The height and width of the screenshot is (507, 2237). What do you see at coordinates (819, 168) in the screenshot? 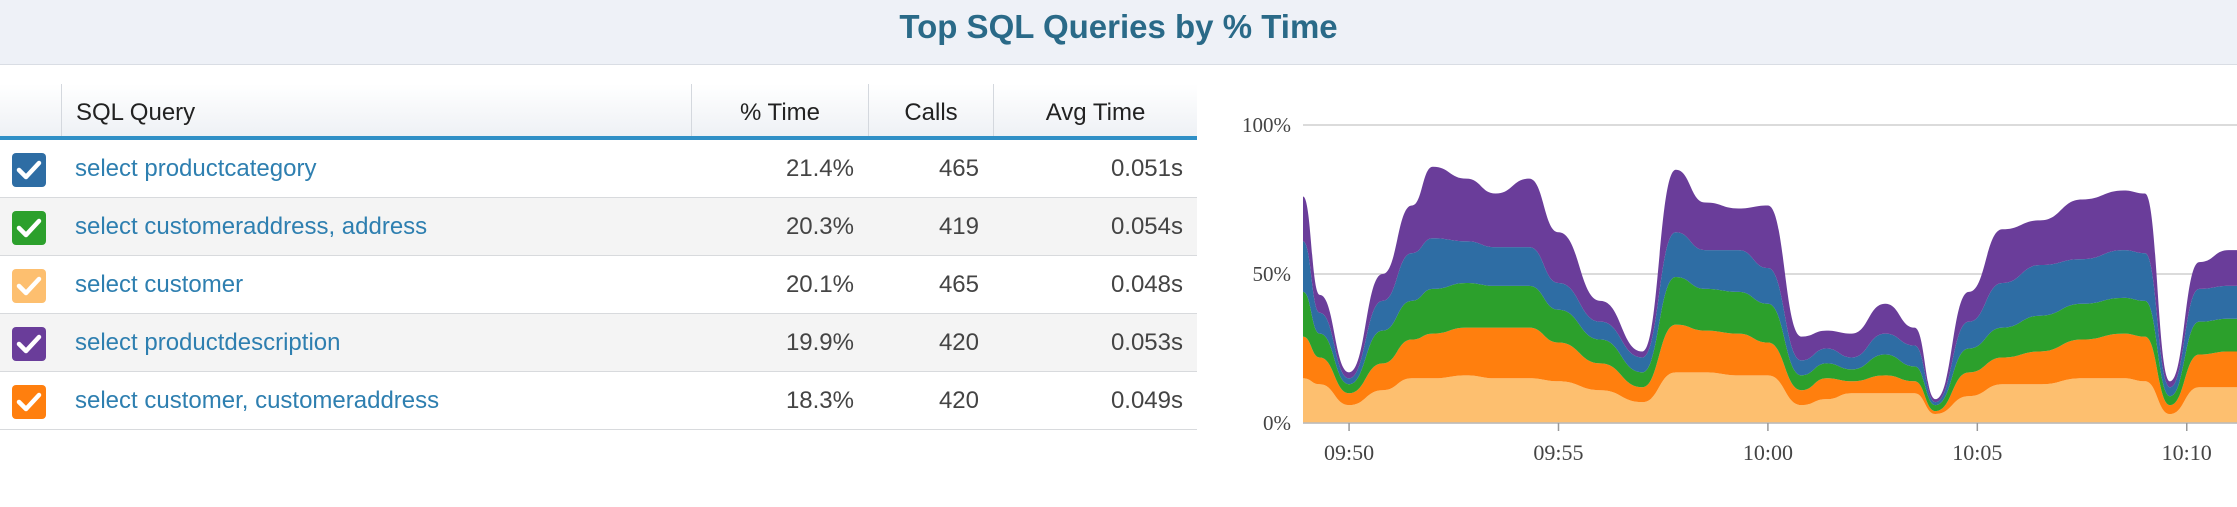
I see `pct-time-value: 21.4%` at bounding box center [819, 168].